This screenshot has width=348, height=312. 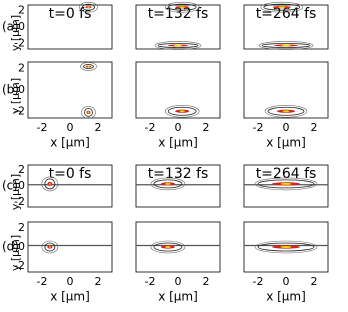 What do you see at coordinates (10, 186) in the screenshot?
I see `row-label: (c)` at bounding box center [10, 186].